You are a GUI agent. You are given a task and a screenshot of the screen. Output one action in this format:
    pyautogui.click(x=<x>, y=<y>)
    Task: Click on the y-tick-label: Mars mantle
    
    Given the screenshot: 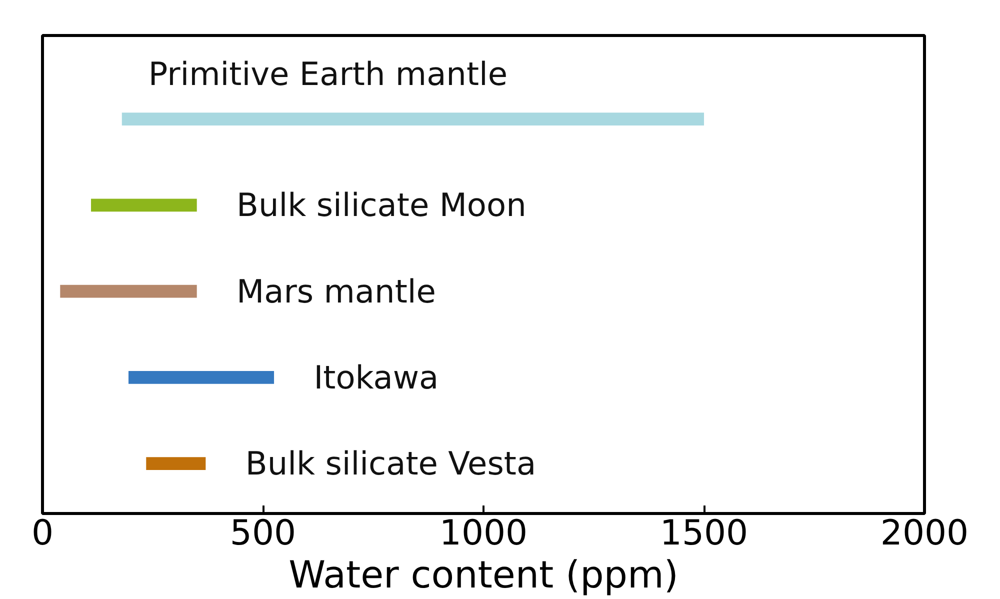 What is the action you would take?
    pyautogui.click(x=336, y=291)
    